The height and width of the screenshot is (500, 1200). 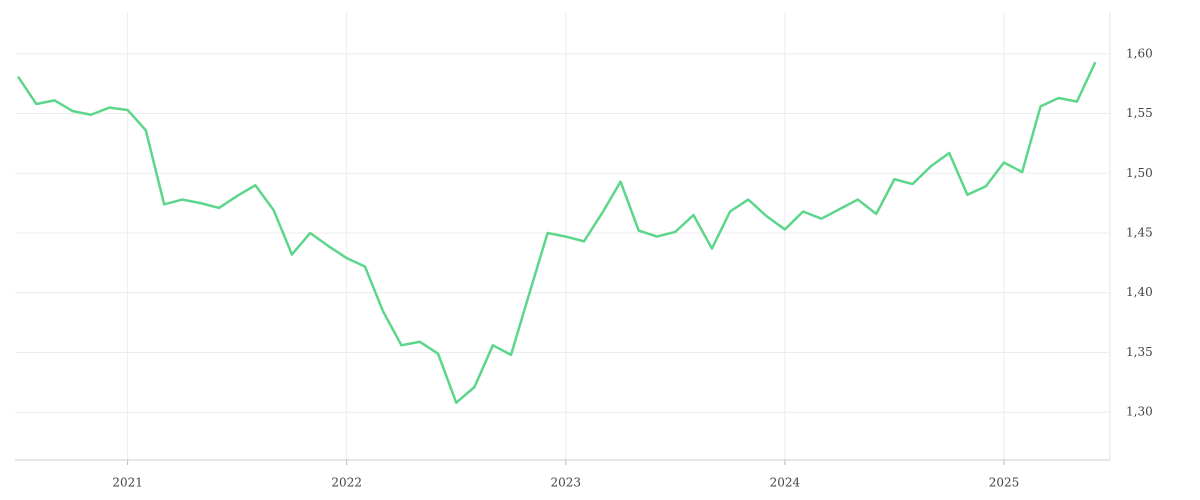 What do you see at coordinates (1139, 113) in the screenshot?
I see `y-tick-label: 1,55` at bounding box center [1139, 113].